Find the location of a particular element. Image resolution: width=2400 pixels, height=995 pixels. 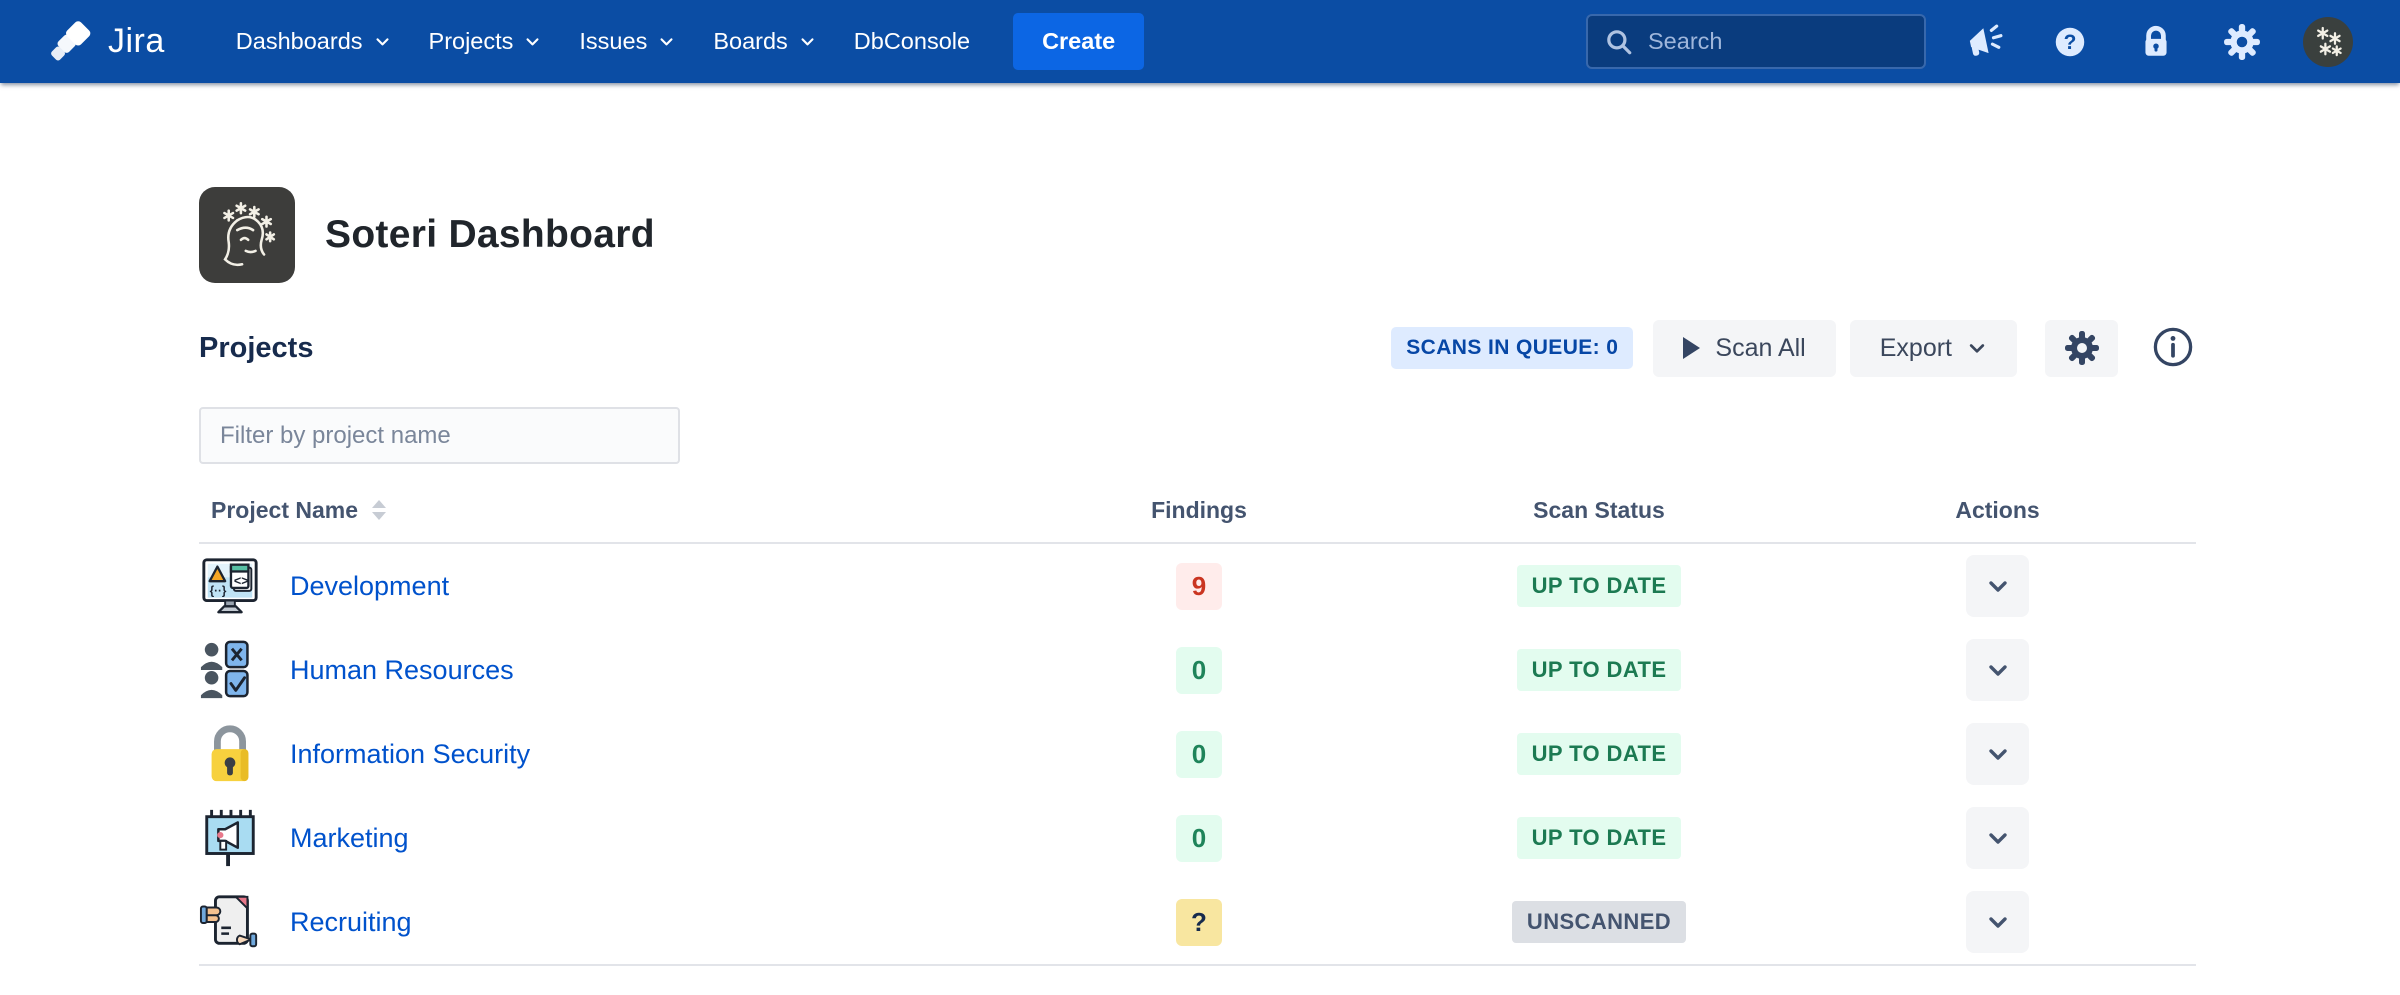

project-link: Human Resources is located at coordinates (402, 669).